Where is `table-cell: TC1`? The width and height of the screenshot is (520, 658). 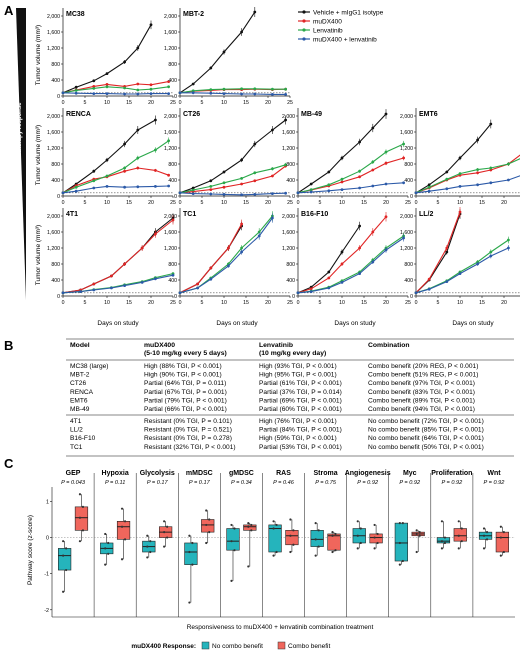 table-cell: TC1 is located at coordinates (76, 447).